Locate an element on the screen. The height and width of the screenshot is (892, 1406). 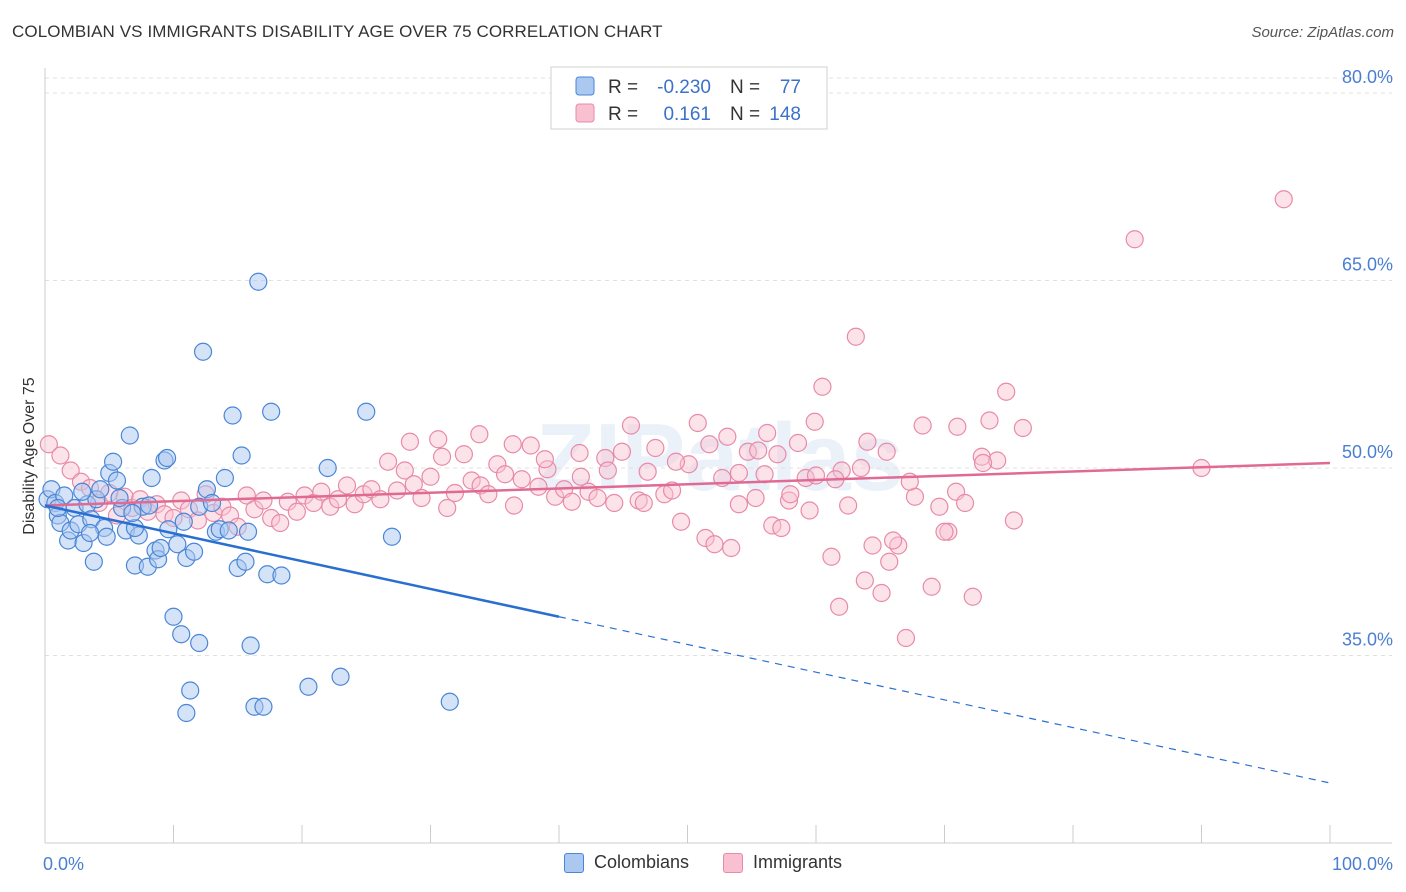
legend-r-value-immigrants: 0.161 is located at coordinates (687, 114).